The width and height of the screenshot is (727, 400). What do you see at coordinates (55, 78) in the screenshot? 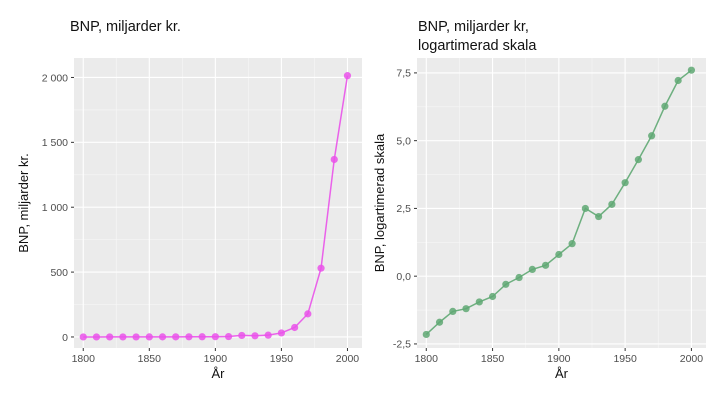
I see `y-tick-label: 2 000` at bounding box center [55, 78].